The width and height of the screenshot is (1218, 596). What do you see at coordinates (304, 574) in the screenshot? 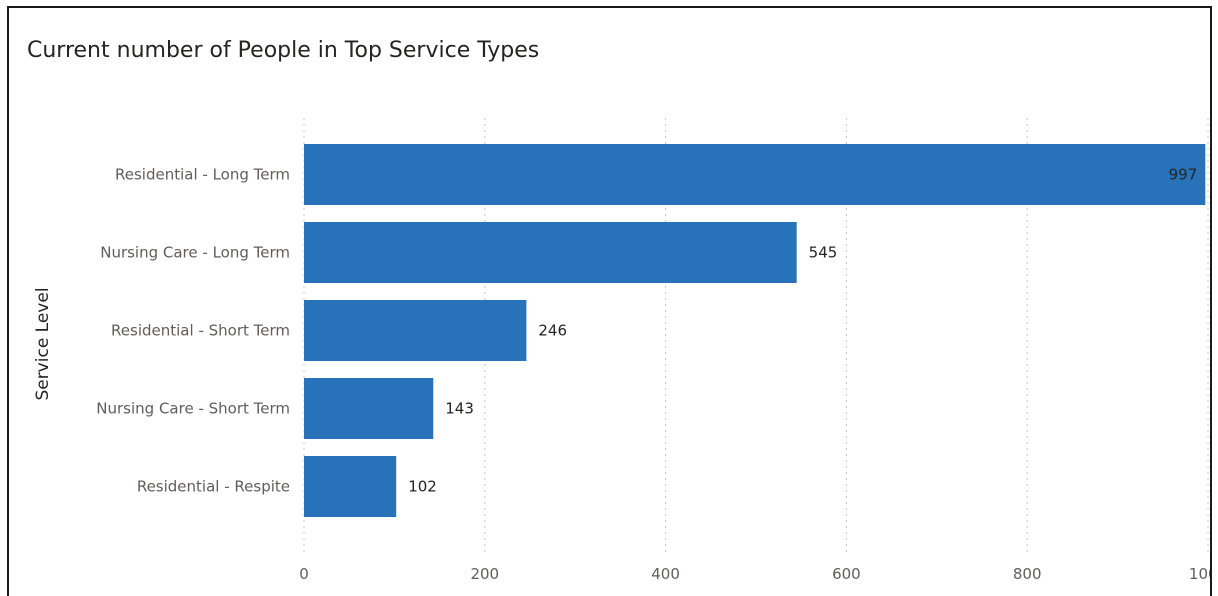
I see `x-tick-label: 0` at bounding box center [304, 574].